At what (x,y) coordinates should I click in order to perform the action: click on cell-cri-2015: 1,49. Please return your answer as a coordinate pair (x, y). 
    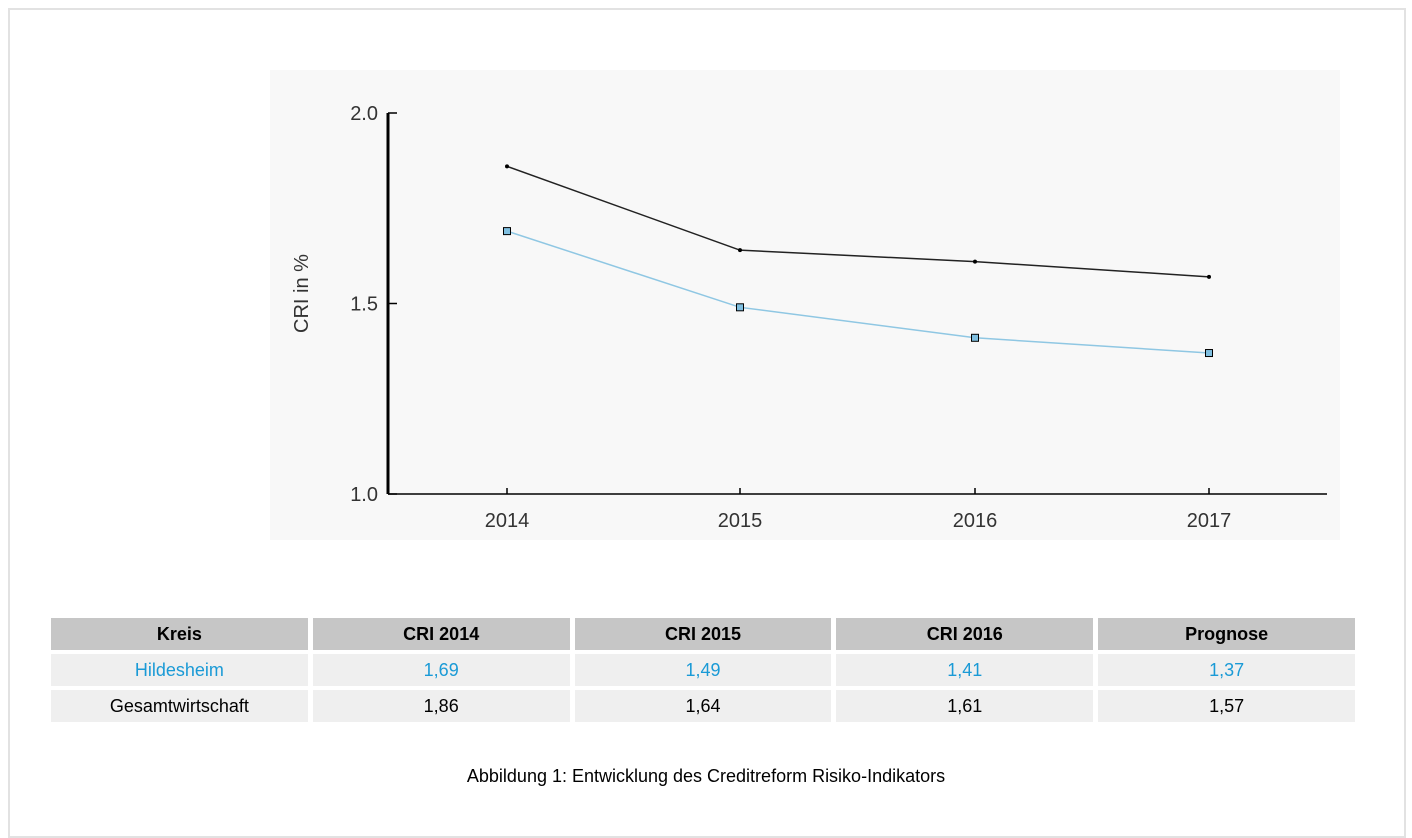
    Looking at the image, I should click on (703, 670).